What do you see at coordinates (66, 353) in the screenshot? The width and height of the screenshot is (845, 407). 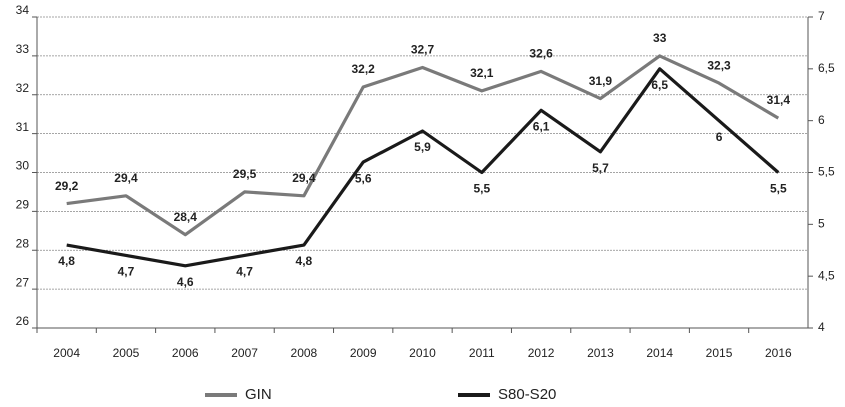 I see `x-tick-label: 2004` at bounding box center [66, 353].